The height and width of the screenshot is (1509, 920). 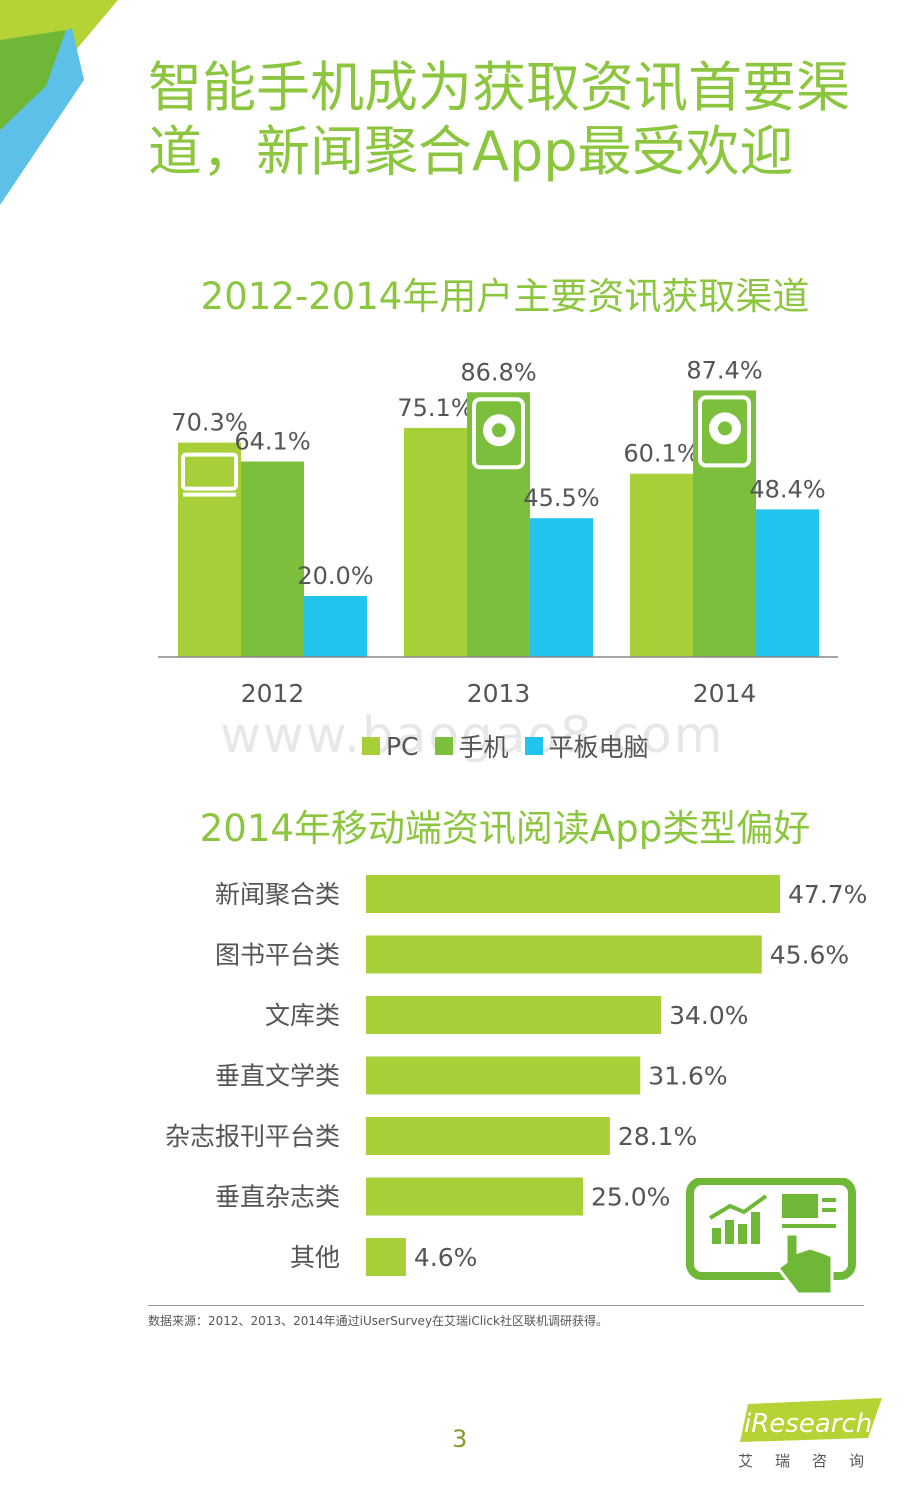 I want to click on pc-monitor-base-icon, so click(x=209, y=494).